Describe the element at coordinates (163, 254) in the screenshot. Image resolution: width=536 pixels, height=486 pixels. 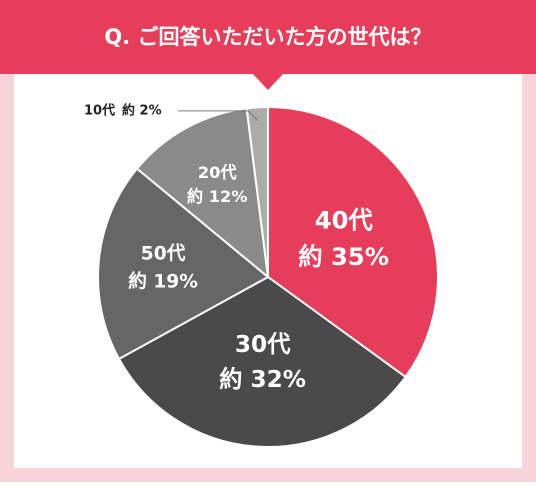
I see `slice-label: 50代` at that location.